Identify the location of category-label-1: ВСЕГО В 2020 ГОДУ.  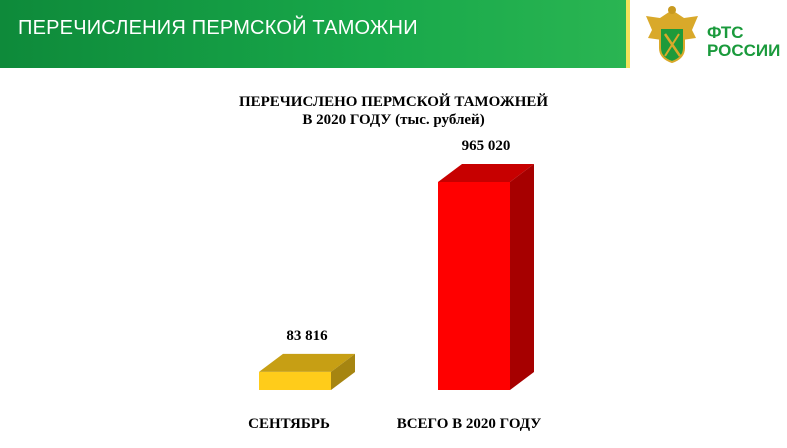
(469, 424).